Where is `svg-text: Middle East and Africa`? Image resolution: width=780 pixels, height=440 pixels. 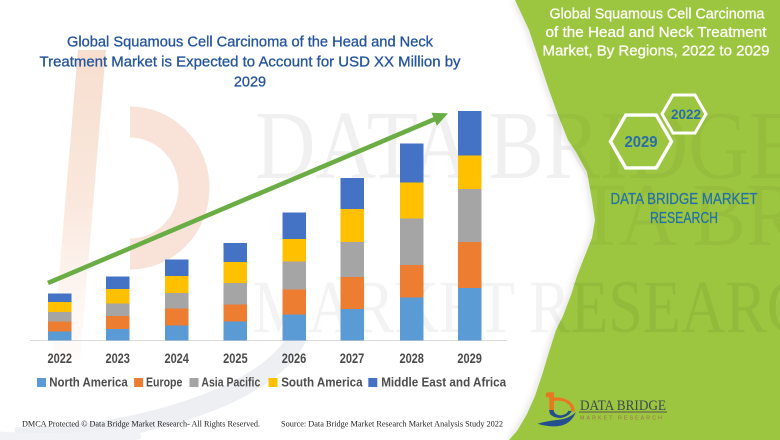
svg-text: Middle East and Africa is located at coordinates (444, 383).